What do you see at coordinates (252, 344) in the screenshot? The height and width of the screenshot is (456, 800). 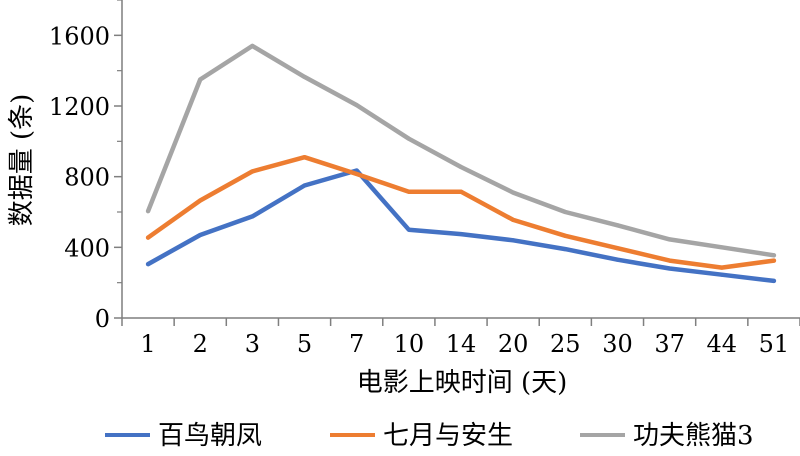 I see `x-tick-label: 3` at bounding box center [252, 344].